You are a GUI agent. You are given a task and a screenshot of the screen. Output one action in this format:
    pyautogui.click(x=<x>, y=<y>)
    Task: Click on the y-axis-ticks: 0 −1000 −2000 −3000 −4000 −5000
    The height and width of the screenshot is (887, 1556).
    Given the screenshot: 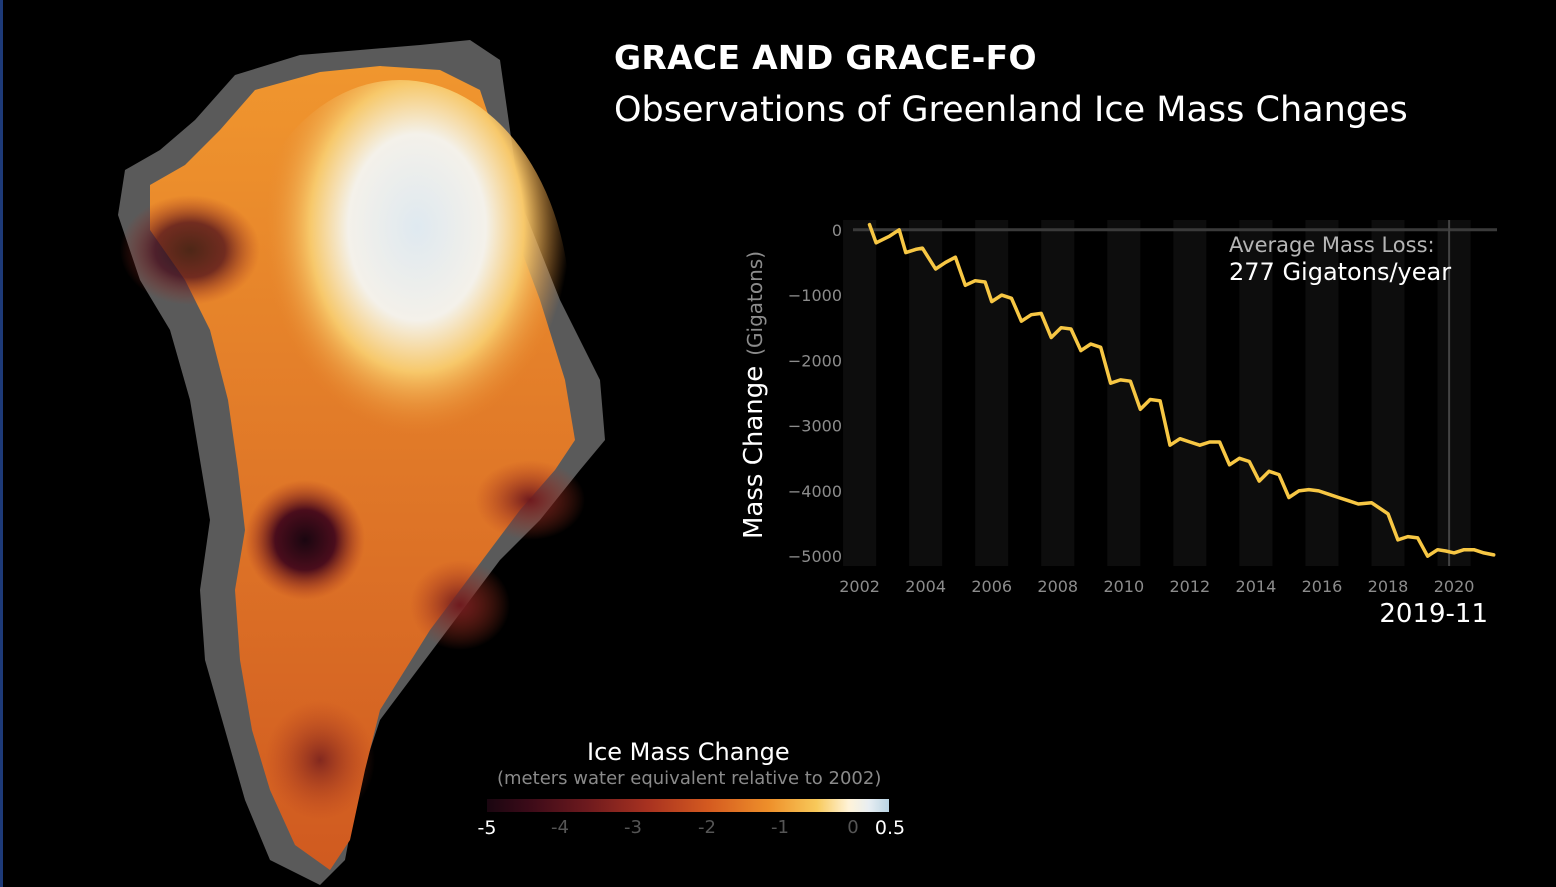 What is the action you would take?
    pyautogui.click(x=815, y=393)
    